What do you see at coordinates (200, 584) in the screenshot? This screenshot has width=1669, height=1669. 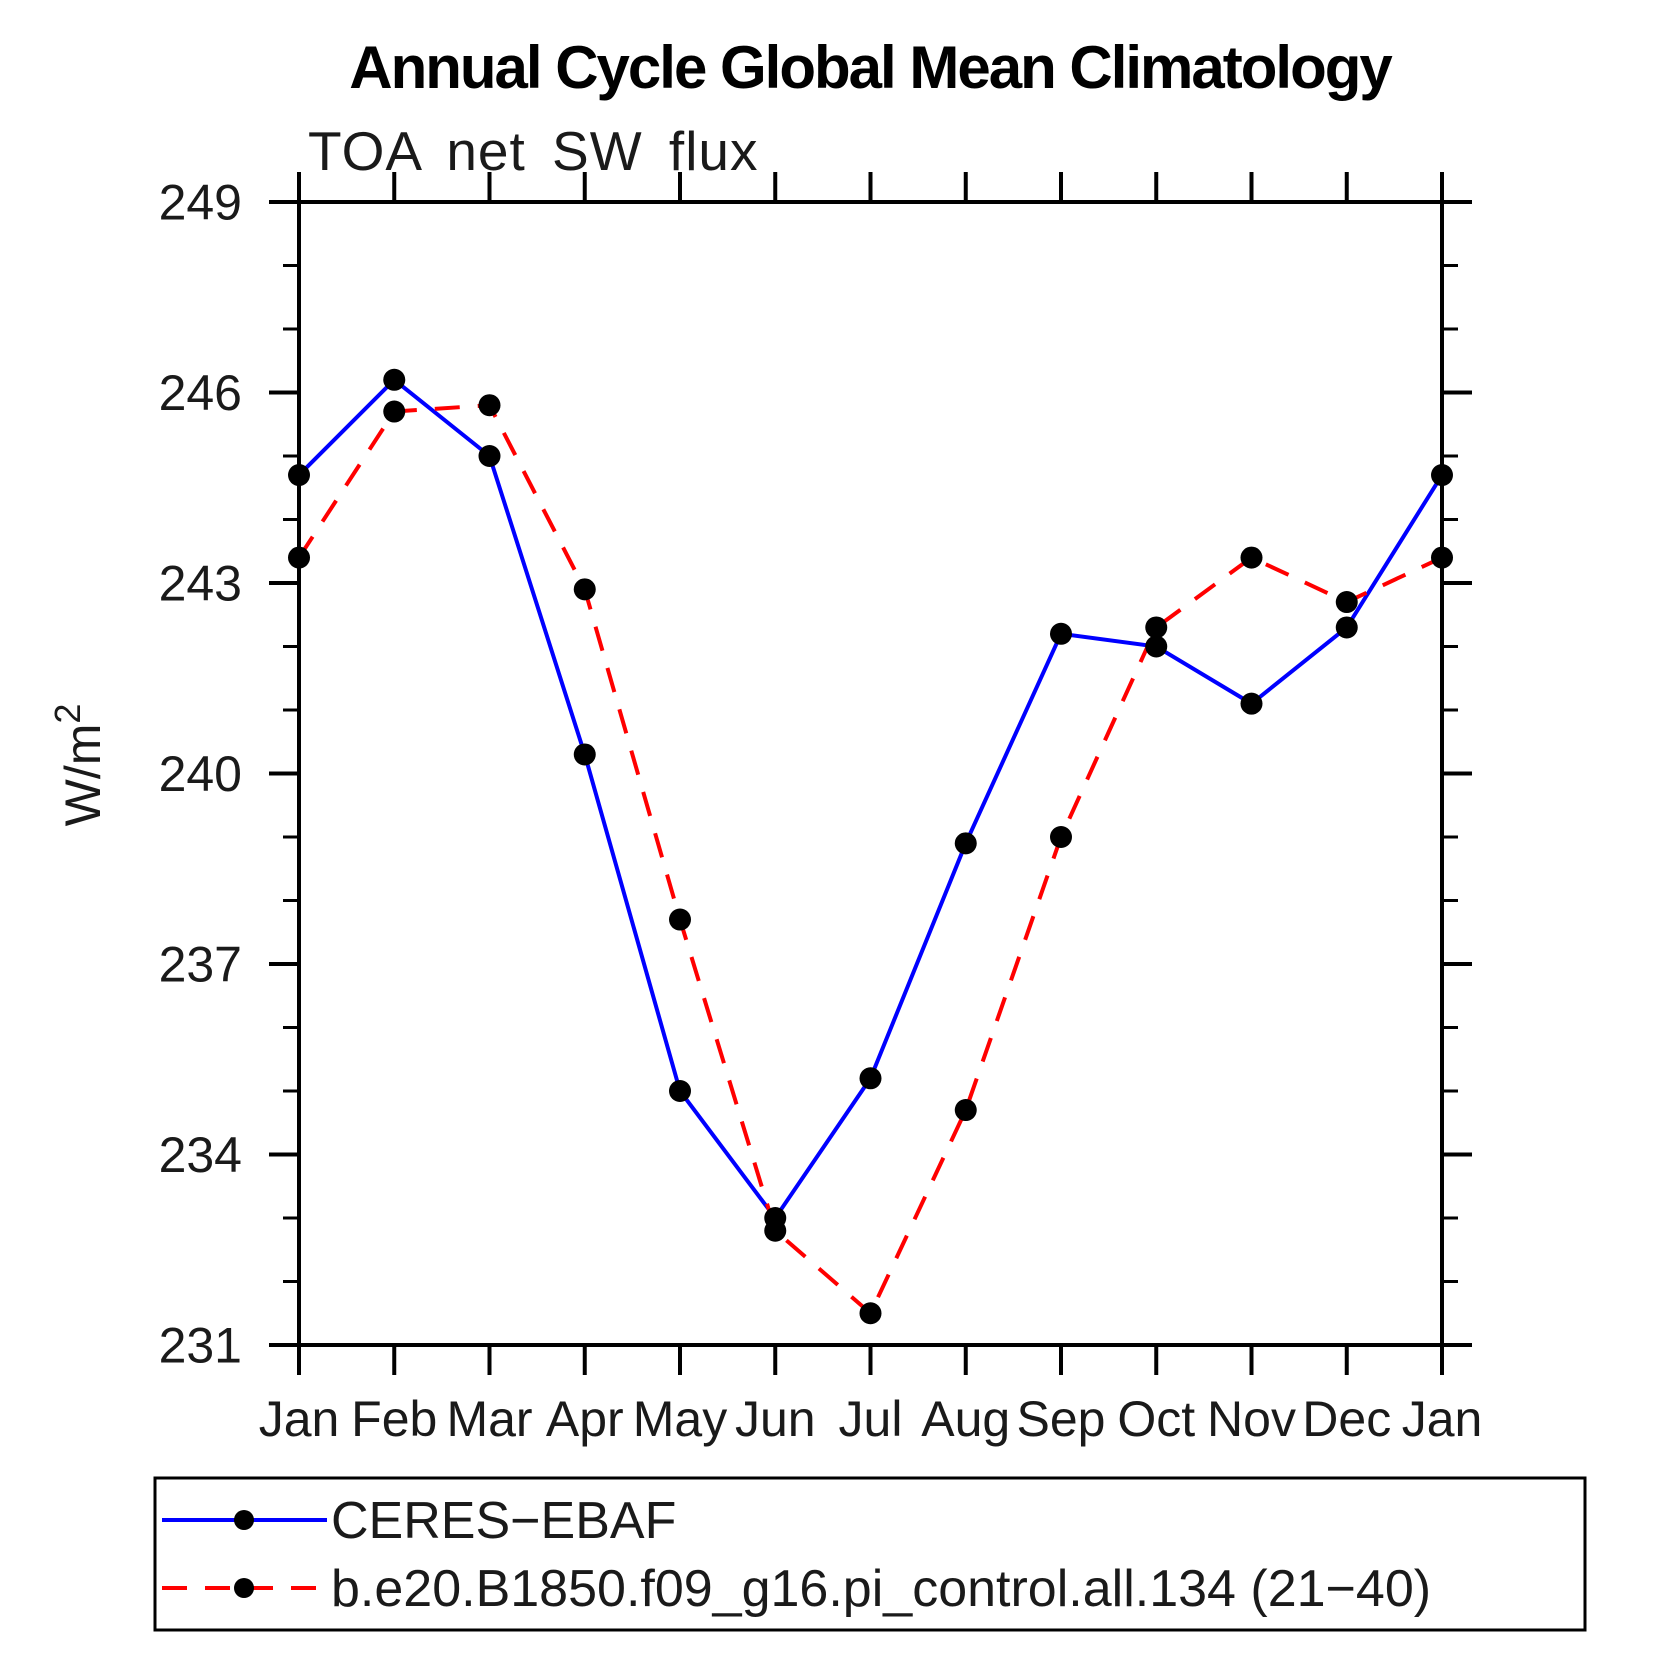 I see `y-tick-label: 243` at bounding box center [200, 584].